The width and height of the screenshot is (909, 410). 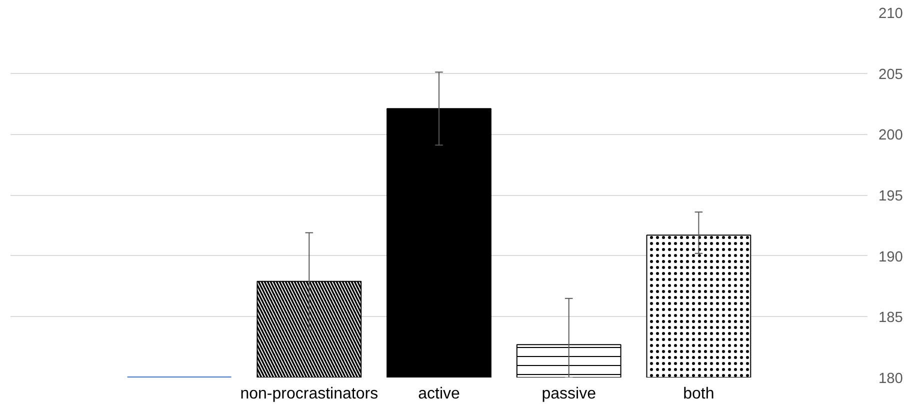 I want to click on y-tick-label: 205, so click(x=890, y=74).